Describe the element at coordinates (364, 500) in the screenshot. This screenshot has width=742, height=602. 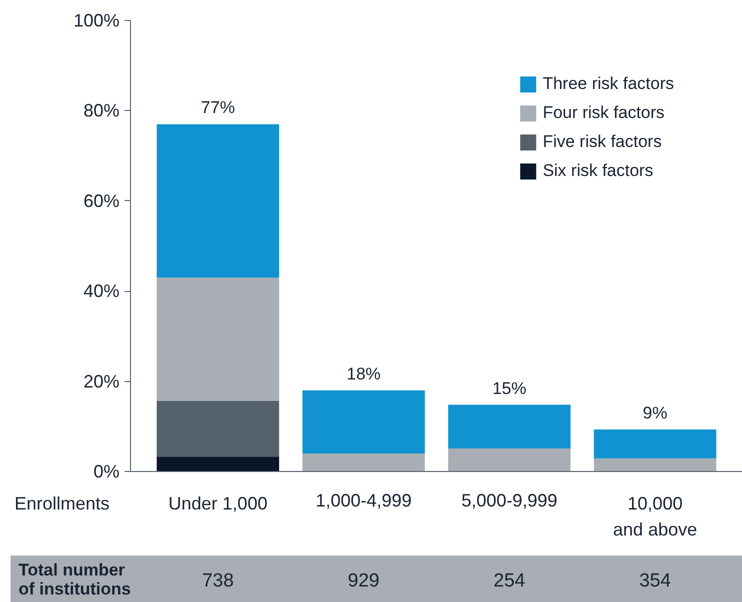
I see `x-tick-label: 1,000-4,999` at that location.